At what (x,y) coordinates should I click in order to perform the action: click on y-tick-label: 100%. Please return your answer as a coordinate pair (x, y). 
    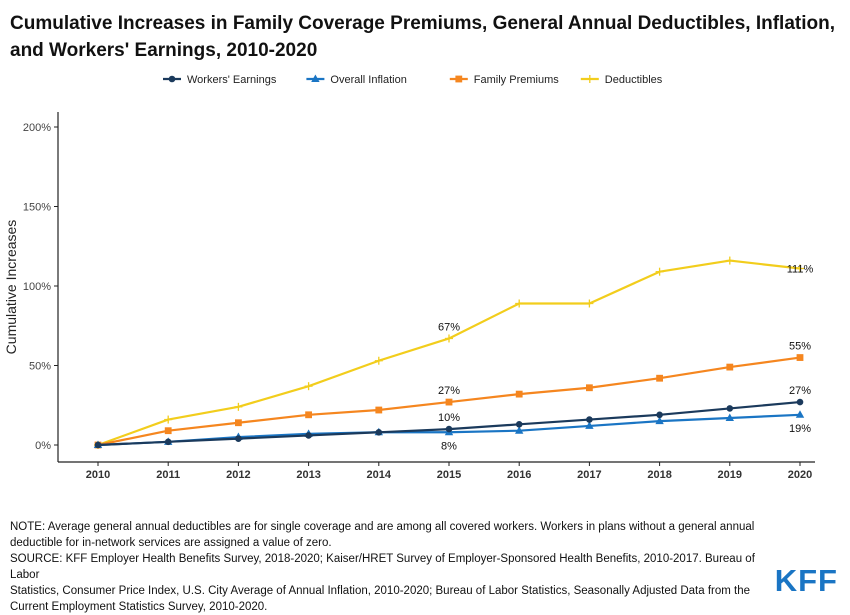
    Looking at the image, I should click on (37, 287).